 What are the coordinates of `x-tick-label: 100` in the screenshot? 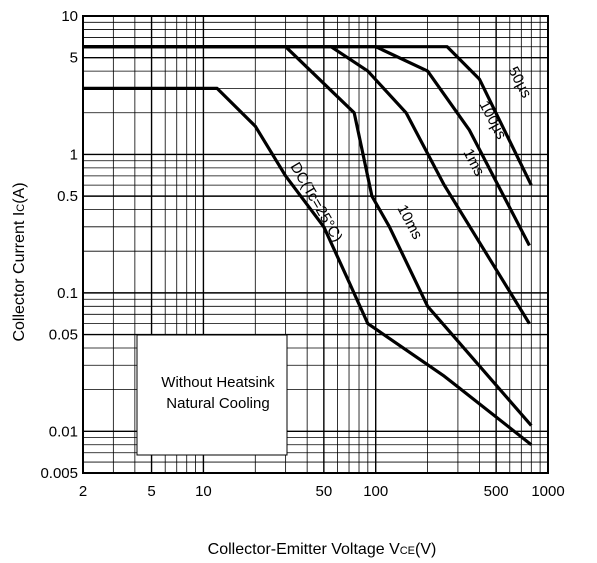 It's located at (375, 491).